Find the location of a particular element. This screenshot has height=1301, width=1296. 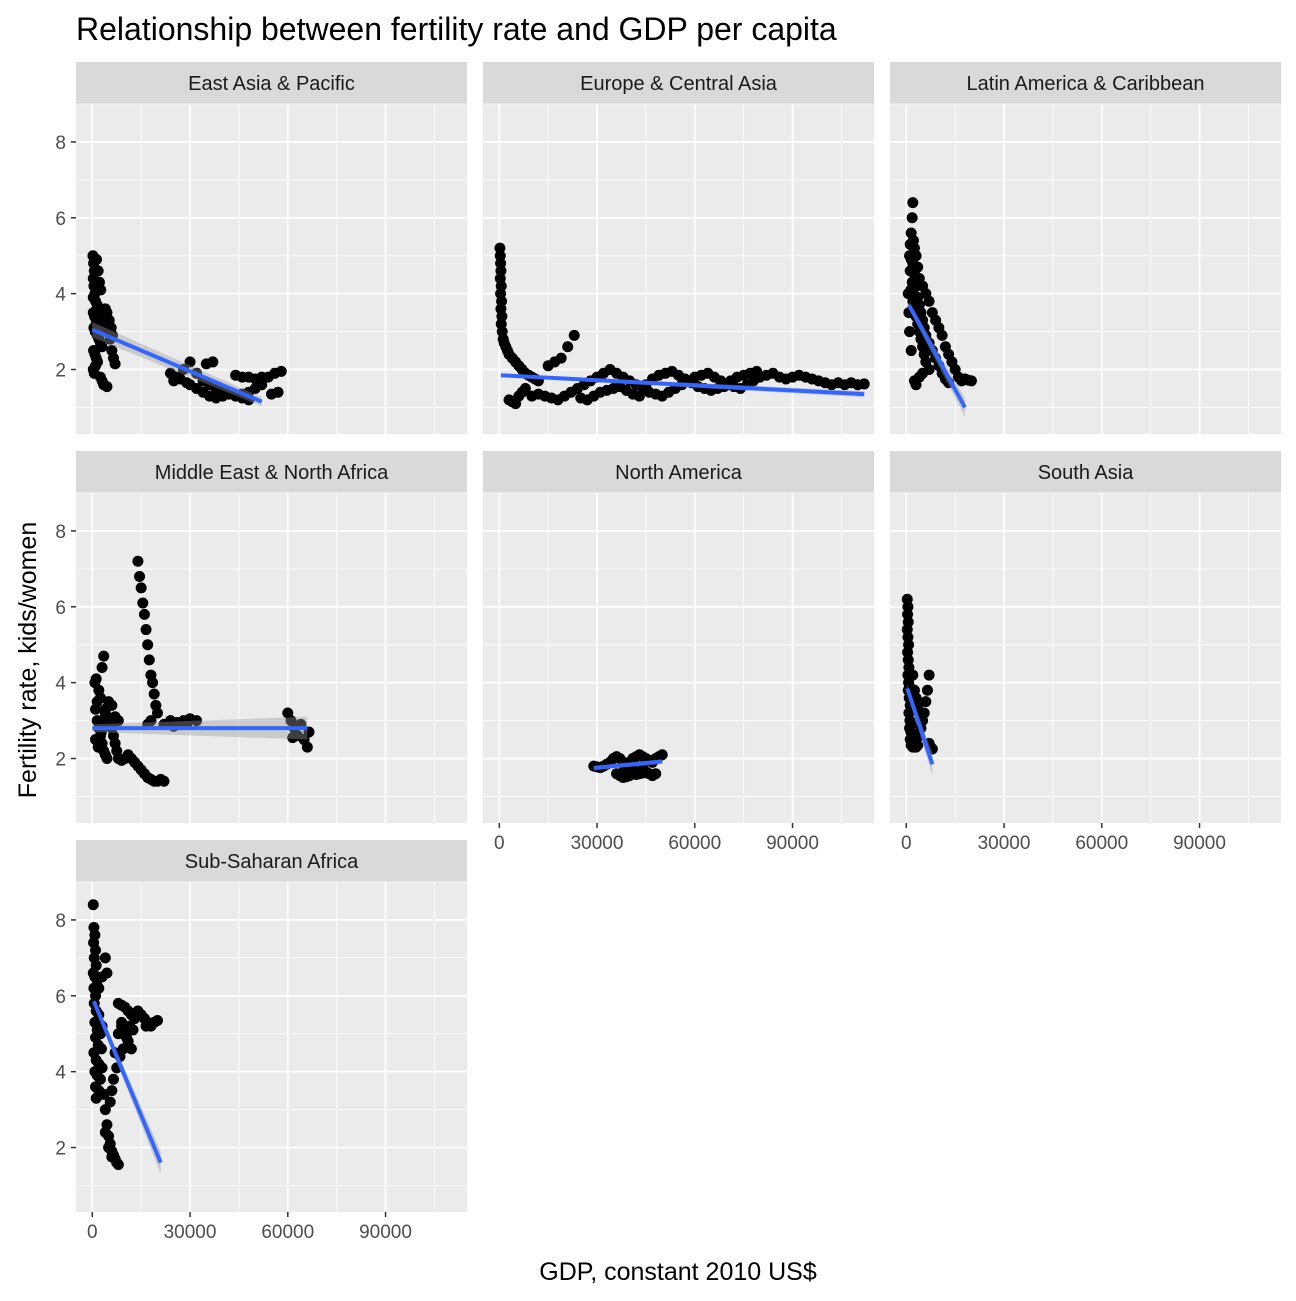

facet-strip-label: South Asia is located at coordinates (1086, 473).